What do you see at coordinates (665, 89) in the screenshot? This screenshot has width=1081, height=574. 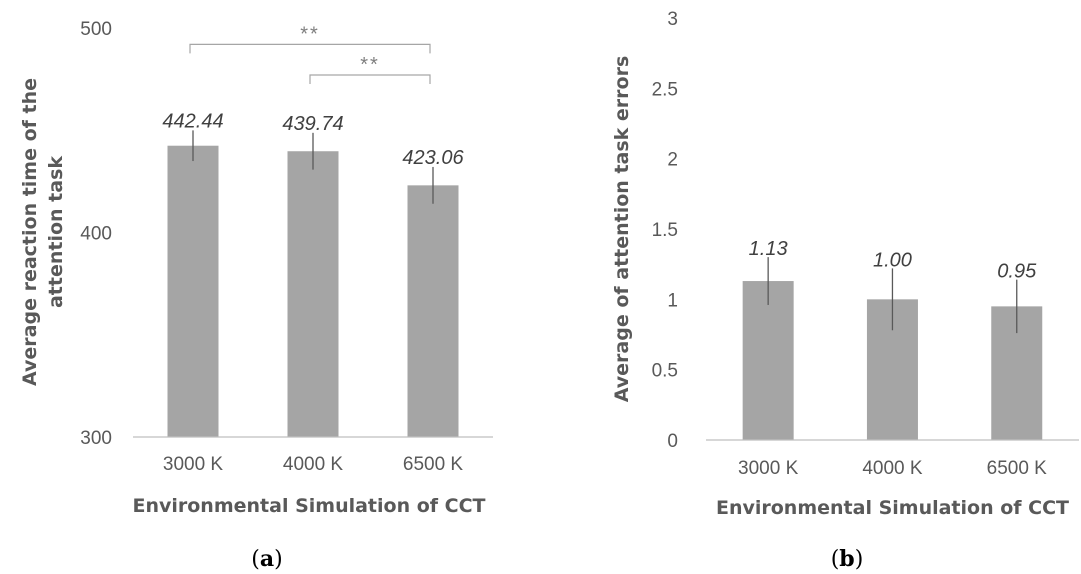 I see `y-tick-label: 2.5` at bounding box center [665, 89].